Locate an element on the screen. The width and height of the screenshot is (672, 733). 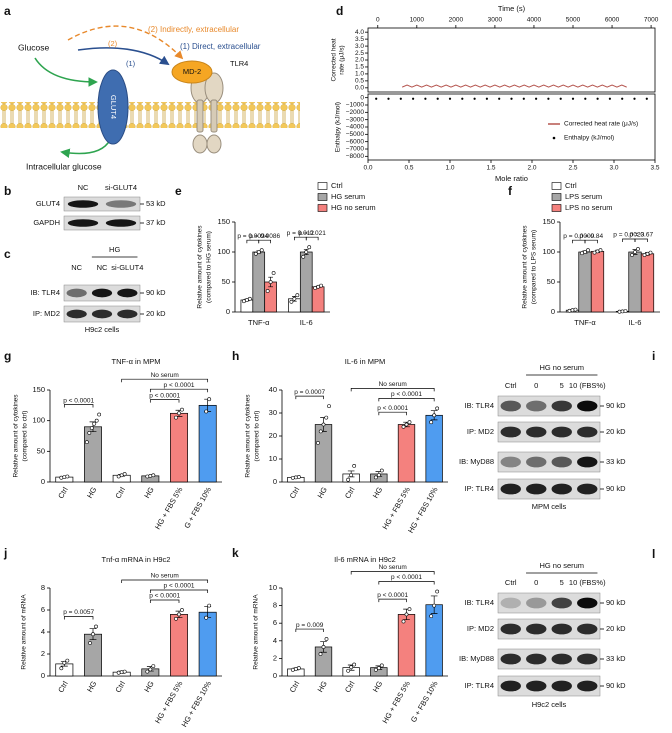
panel-letter: g is located at coordinates (7, 356).